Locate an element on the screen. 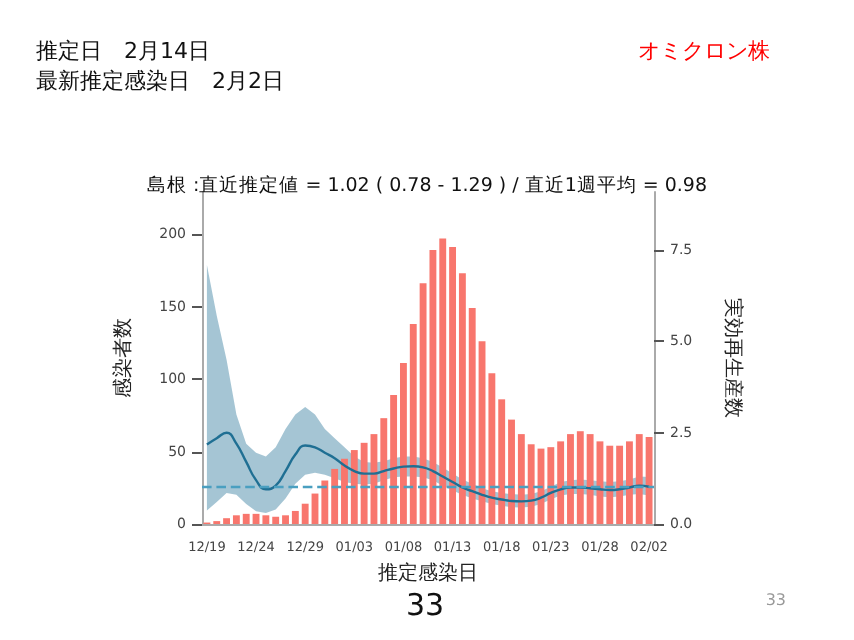 This screenshot has height=640, width=854. chart-title: 島根 :直近推定値 = 1.02 ( 0.78 - 1.29 ) / 直近1週平均 = 0.98 is located at coordinates (427, 185).